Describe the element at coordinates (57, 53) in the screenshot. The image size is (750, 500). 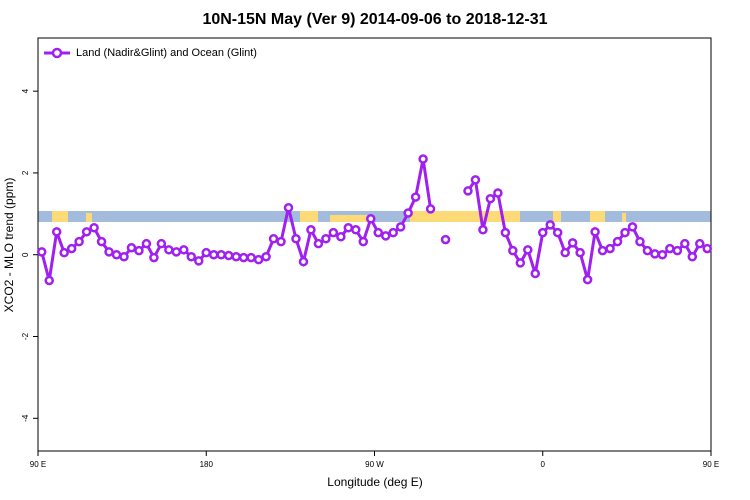
I see `legend-marker` at that location.